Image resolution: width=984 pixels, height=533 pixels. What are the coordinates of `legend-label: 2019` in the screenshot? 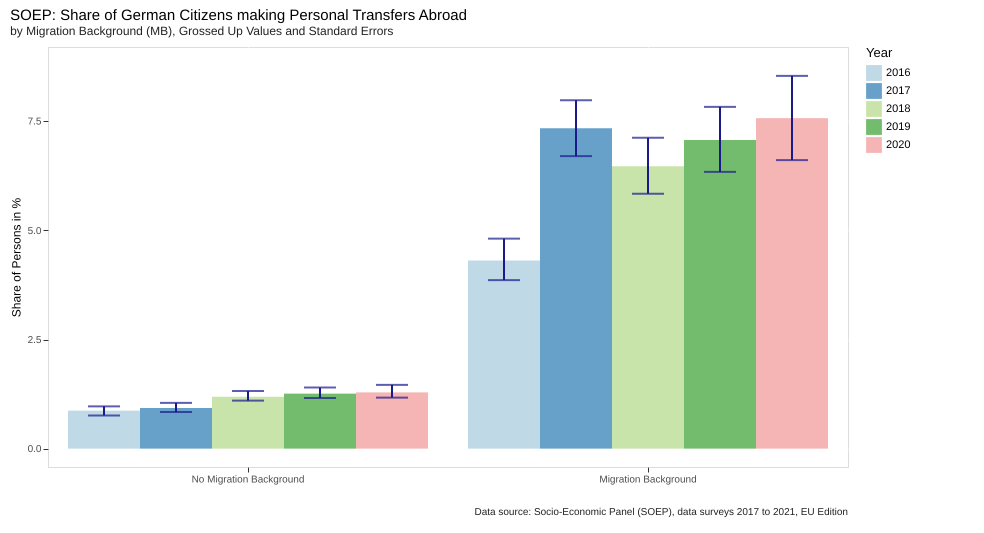 It's located at (898, 127).